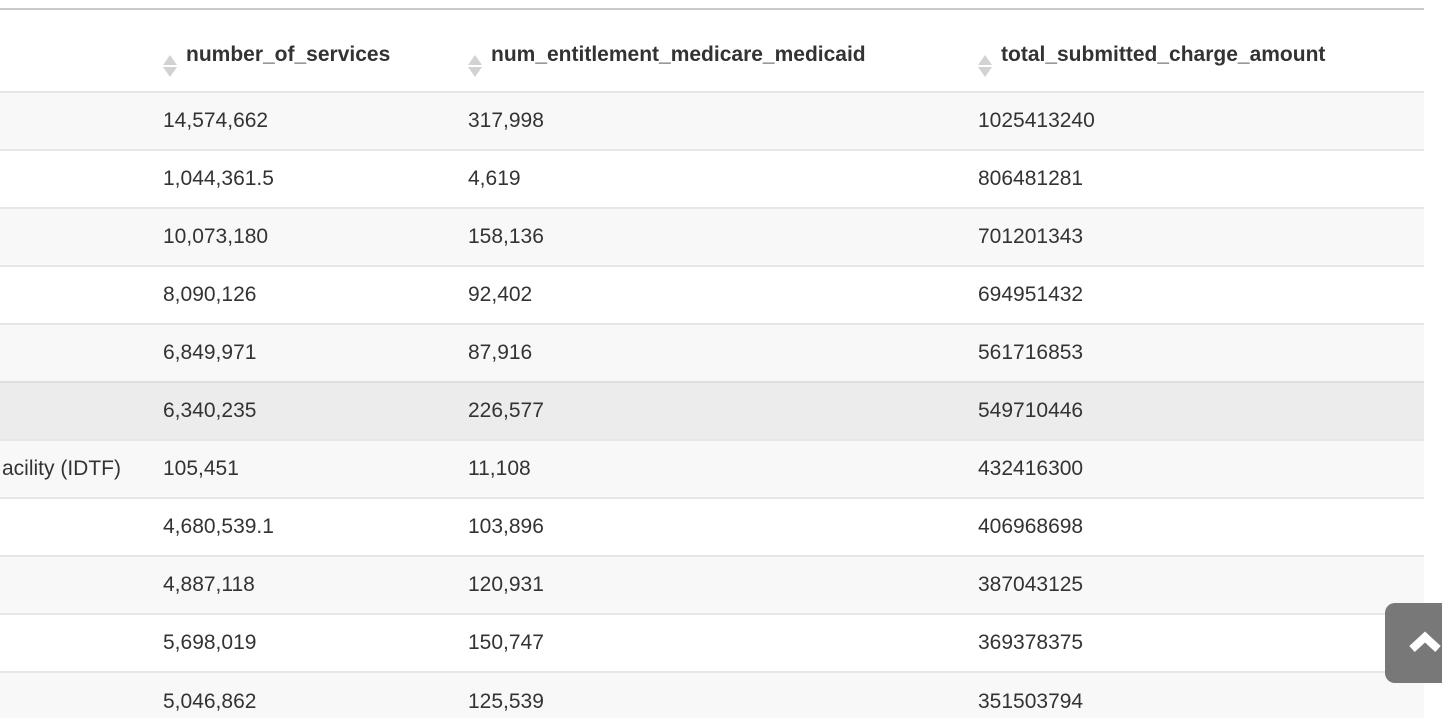 This screenshot has width=1442, height=718. Describe the element at coordinates (288, 54) in the screenshot. I see `column-header-label: number_of_services` at that location.